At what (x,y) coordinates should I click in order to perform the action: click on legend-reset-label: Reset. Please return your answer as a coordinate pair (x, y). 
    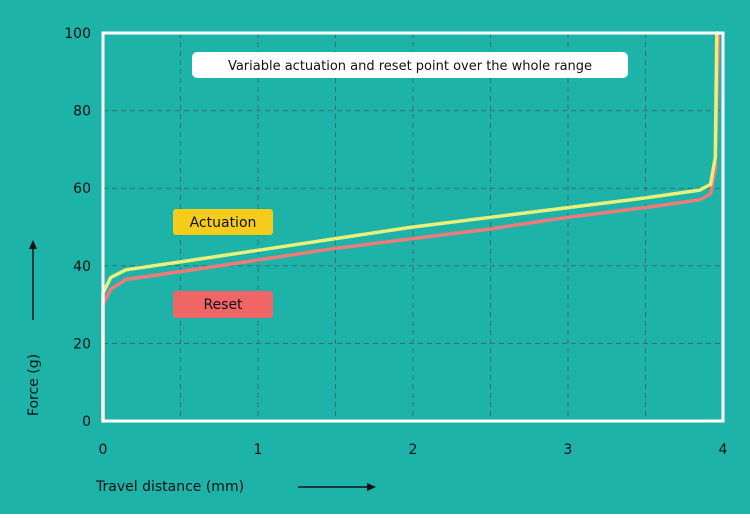
    Looking at the image, I should click on (223, 305).